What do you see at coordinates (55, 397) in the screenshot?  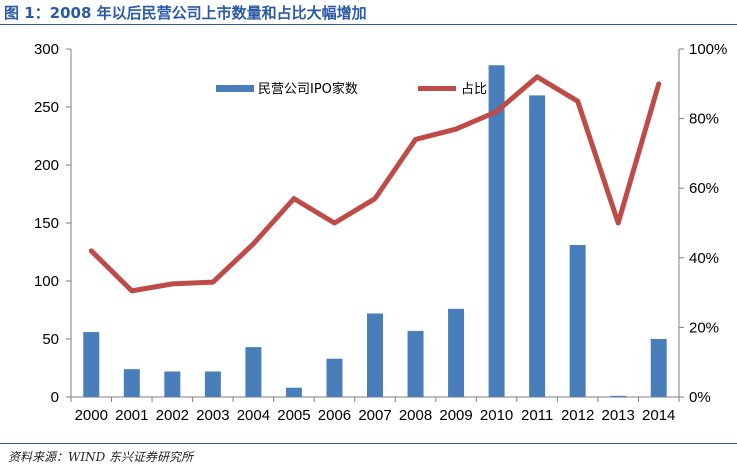 I see `y-left-tick-label: 0` at bounding box center [55, 397].